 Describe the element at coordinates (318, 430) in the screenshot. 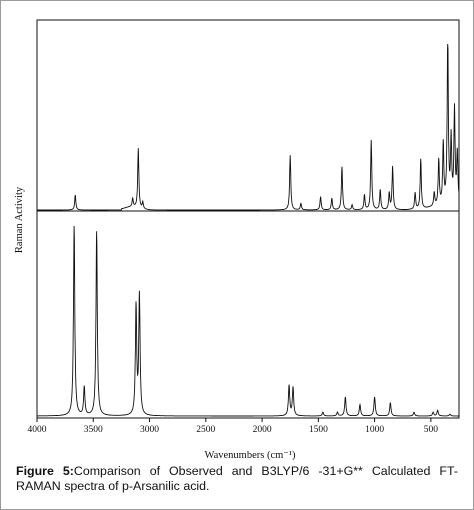

I see `x-tick-label: 1500` at that location.